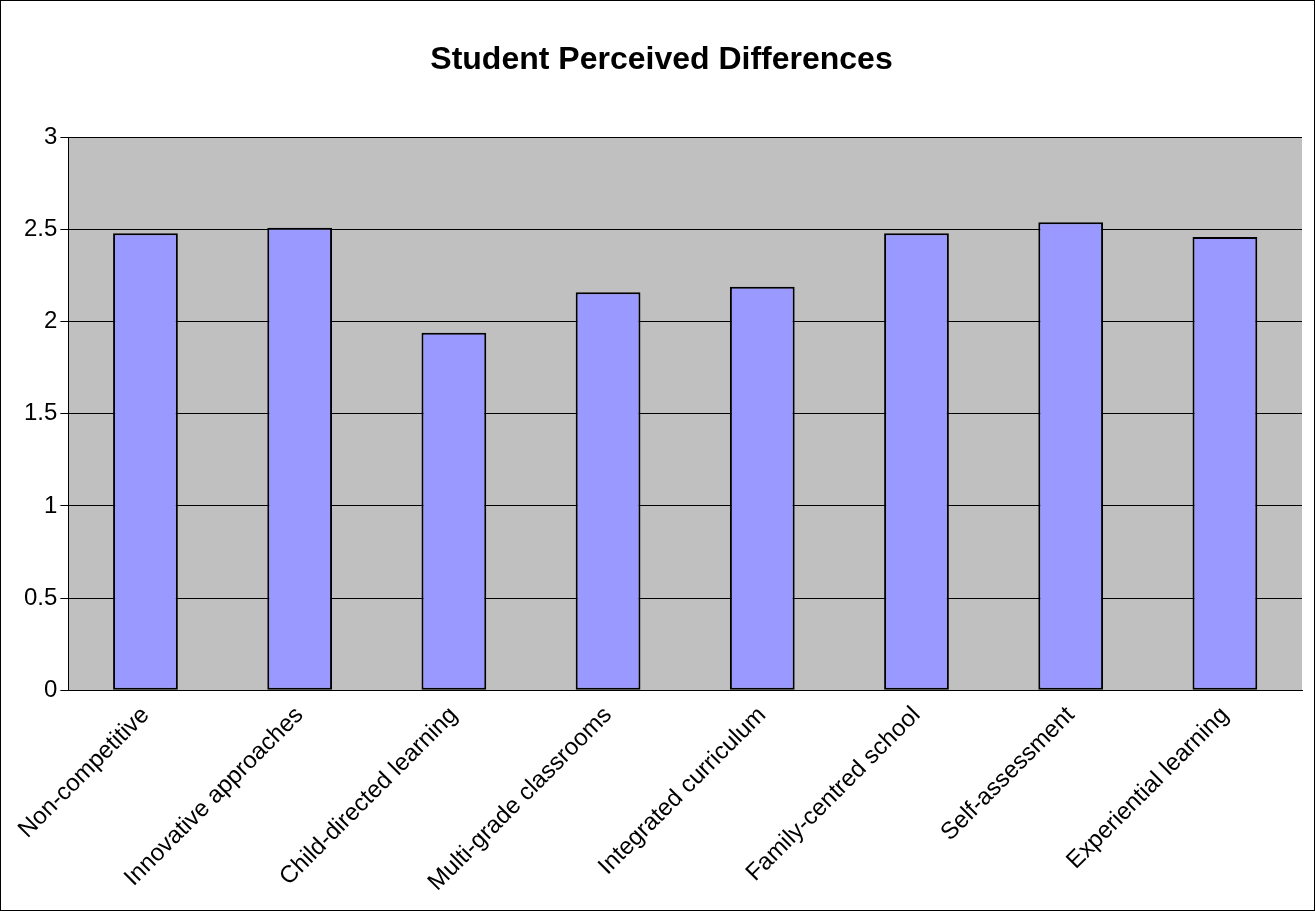 Image resolution: width=1315 pixels, height=911 pixels. What do you see at coordinates (51, 688) in the screenshot?
I see `y-tick-label: 0` at bounding box center [51, 688].